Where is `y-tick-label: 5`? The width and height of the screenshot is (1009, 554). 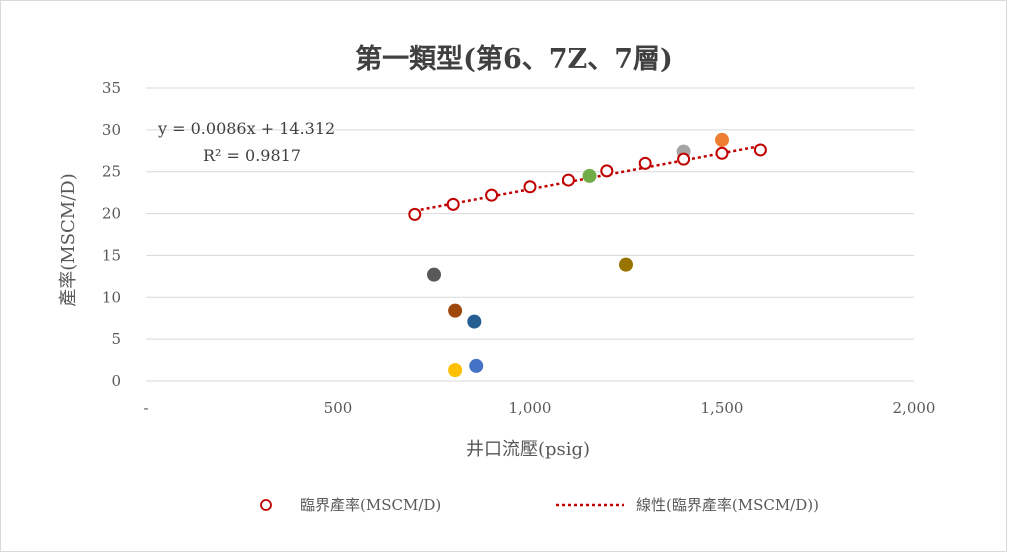 y-tick-label: 5 is located at coordinates (116, 339).